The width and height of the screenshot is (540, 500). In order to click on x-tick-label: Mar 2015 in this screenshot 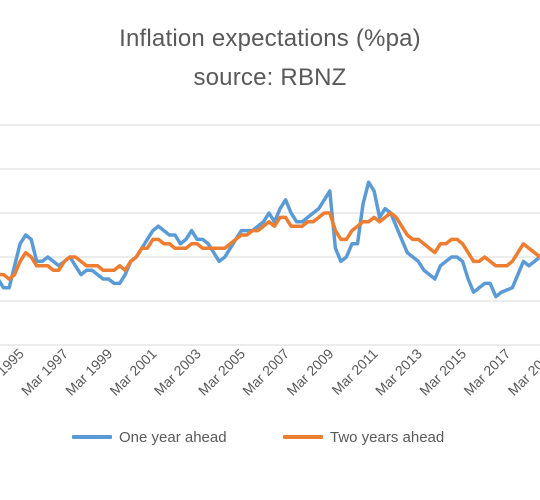, I will do `click(442, 371)`.